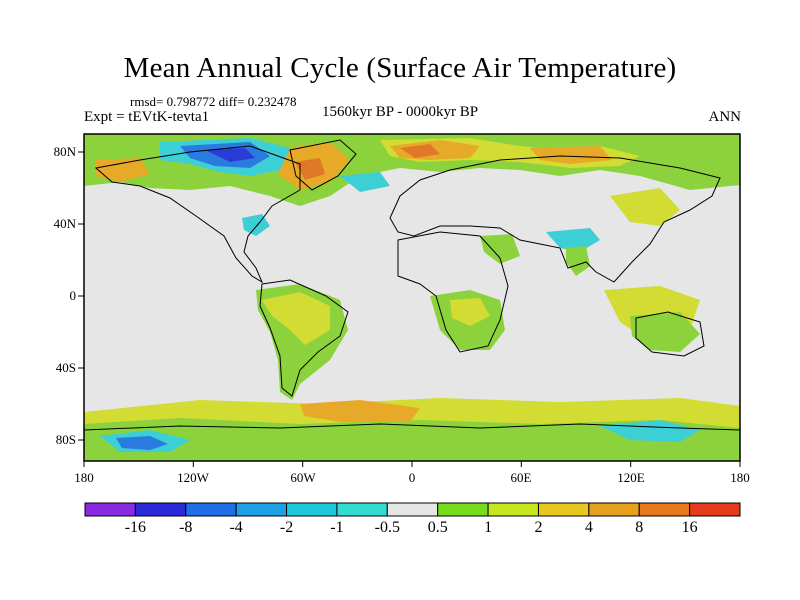 Image resolution: width=800 pixels, height=600 pixels. Describe the element at coordinates (256, 225) in the screenshot. I see `north-america-cyan` at that location.